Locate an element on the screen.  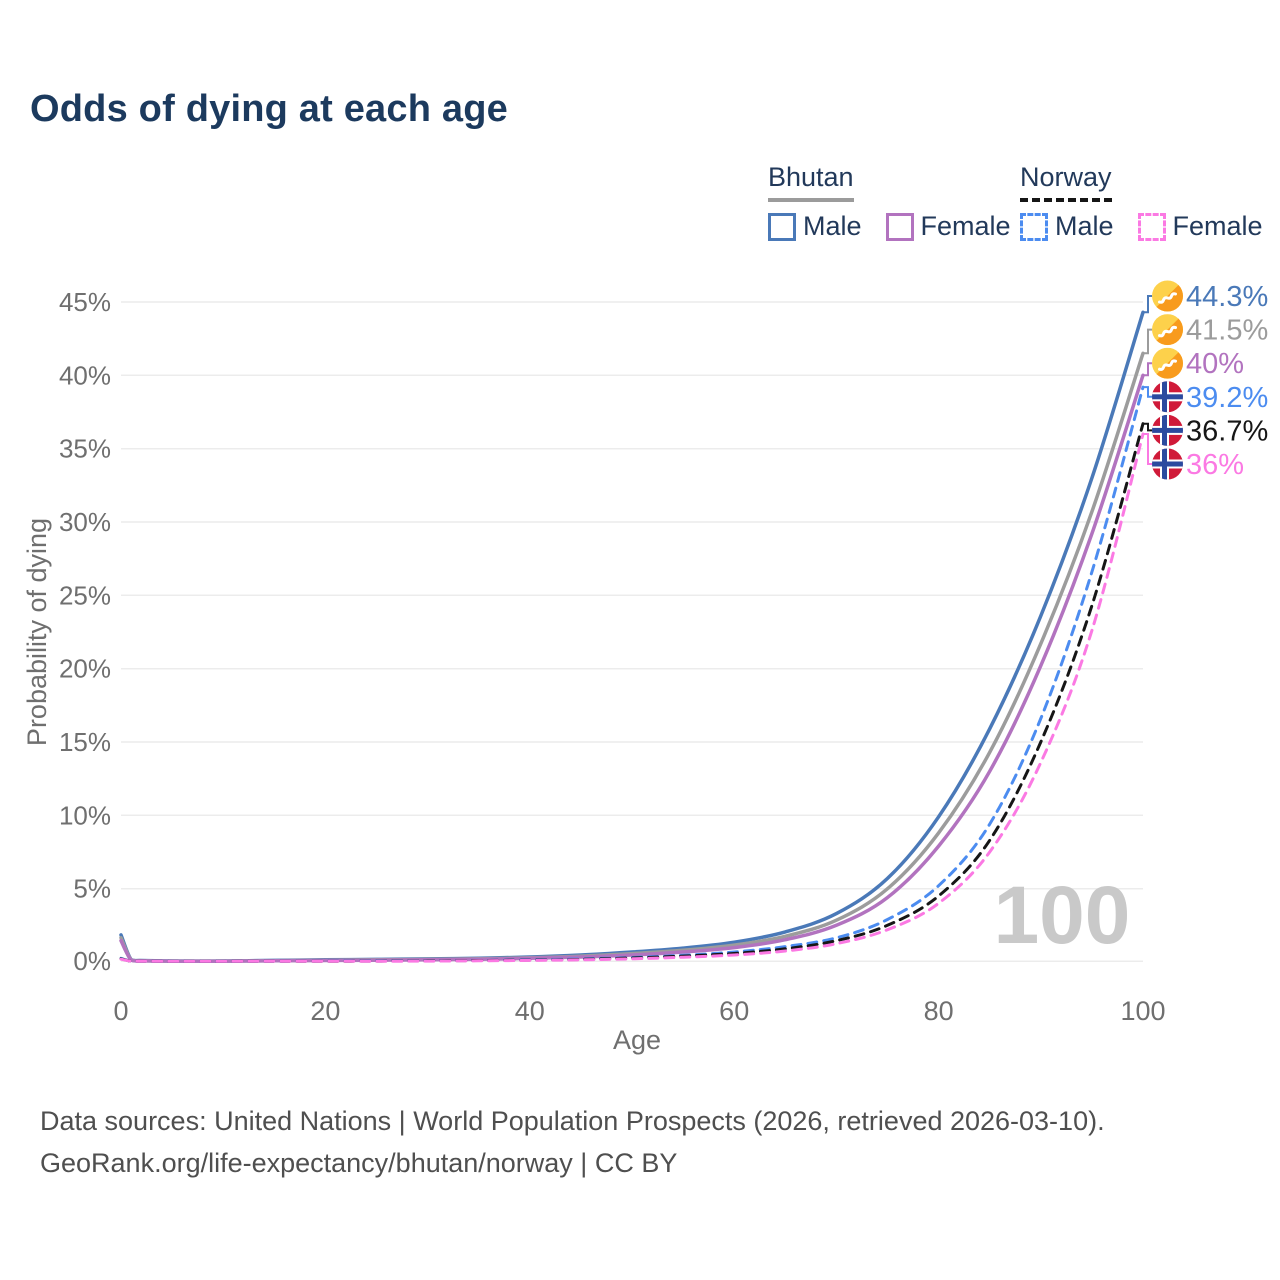
bhutan-male-swatch-icon is located at coordinates (782, 226).